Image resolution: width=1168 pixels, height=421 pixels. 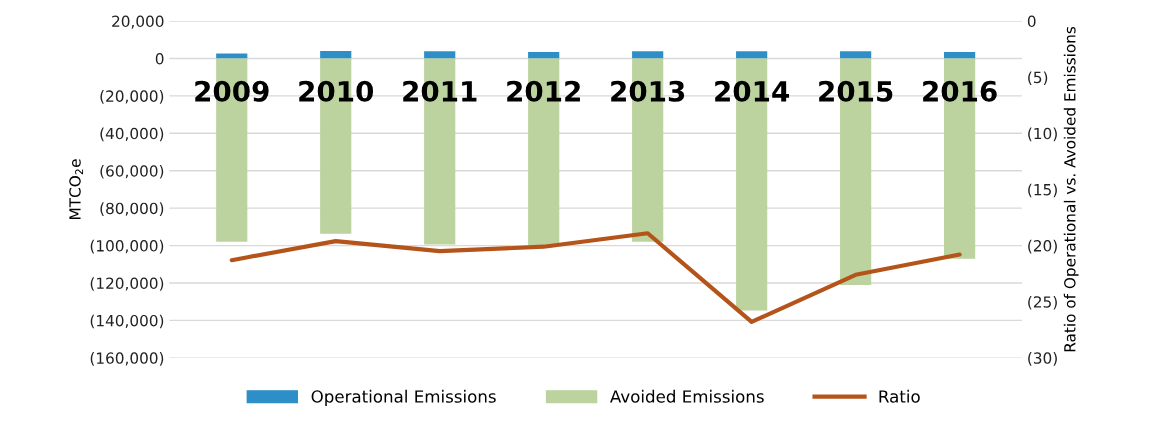 I want to click on y2-tick-label: (20), so click(x=1042, y=246).